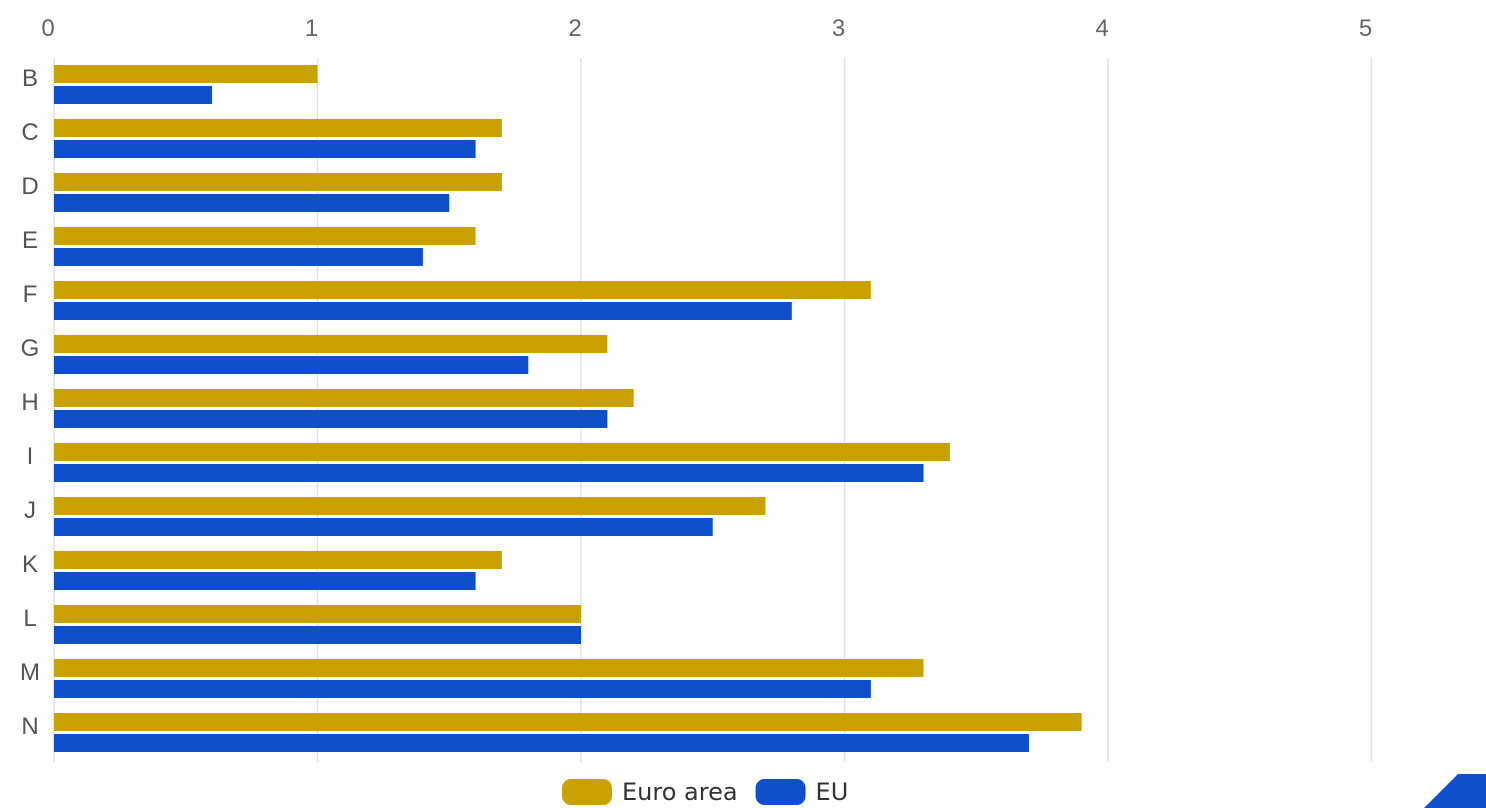 Image resolution: width=1486 pixels, height=808 pixels. I want to click on x-tick-label: 0, so click(47, 28).